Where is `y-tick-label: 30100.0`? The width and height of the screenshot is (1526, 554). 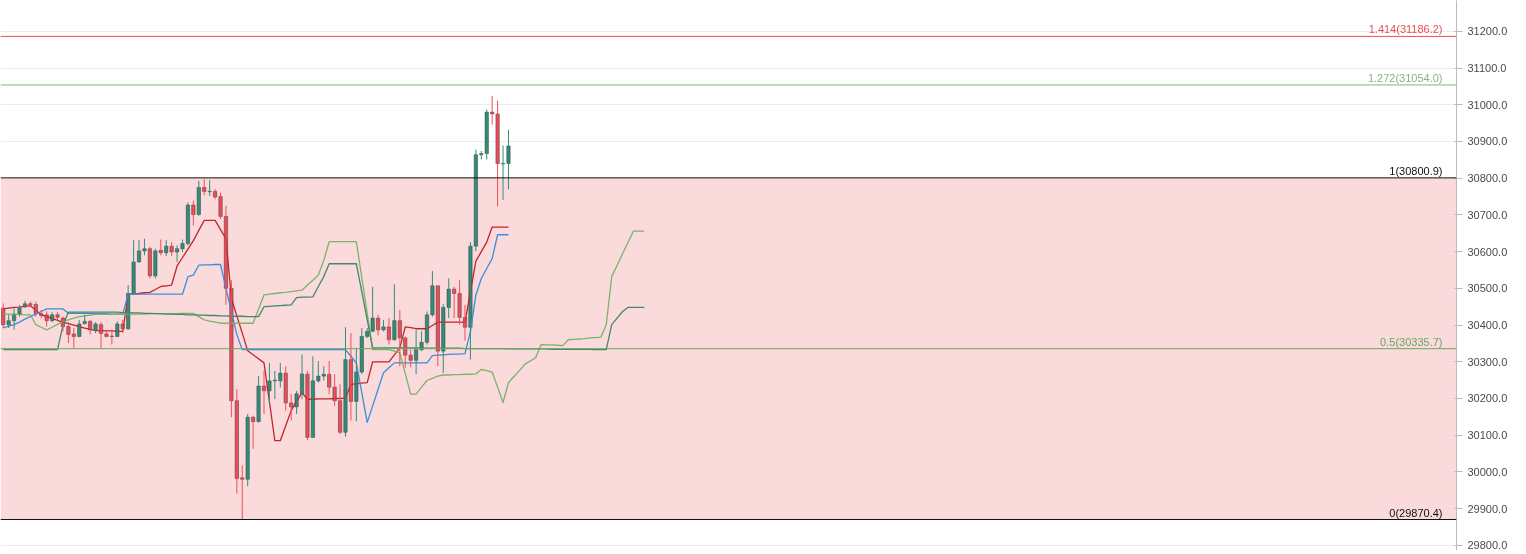
y-tick-label: 30100.0 is located at coordinates (1487, 435).